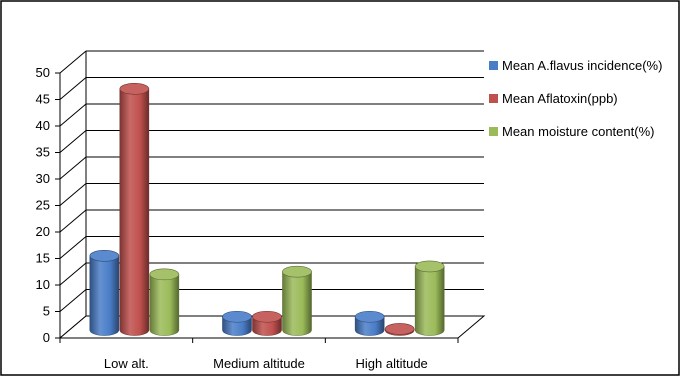  Describe the element at coordinates (560, 98) in the screenshot. I see `legend-label: Mean Aflatoxin(ppb)` at that location.